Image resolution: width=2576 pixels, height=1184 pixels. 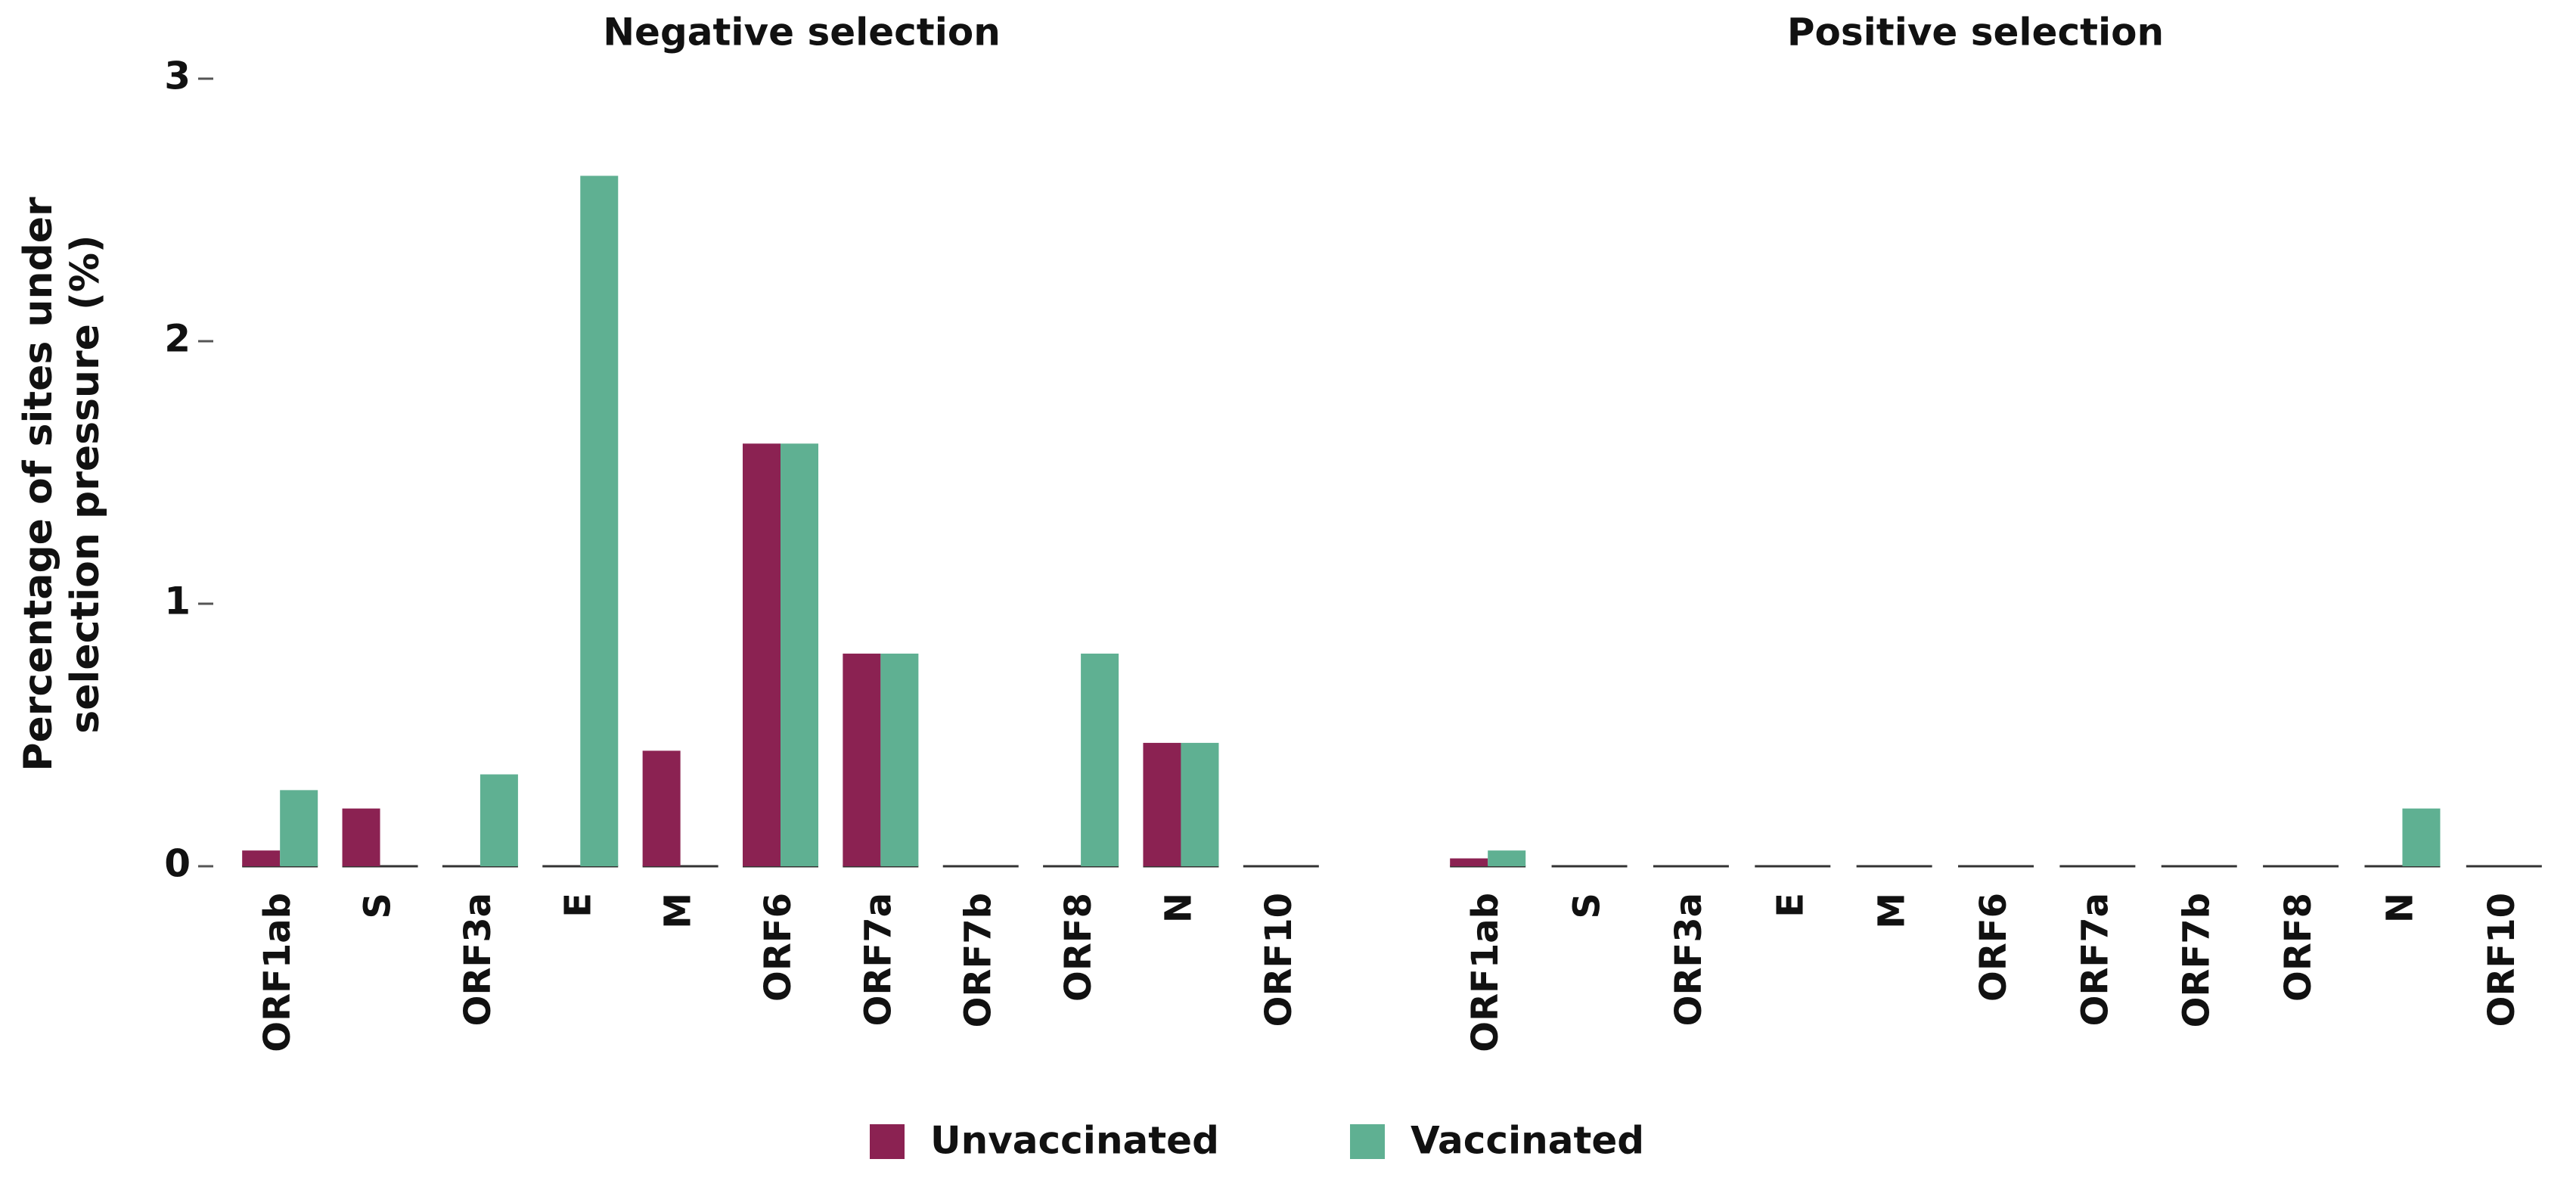 I want to click on y-tick-label: 3, so click(x=177, y=76).